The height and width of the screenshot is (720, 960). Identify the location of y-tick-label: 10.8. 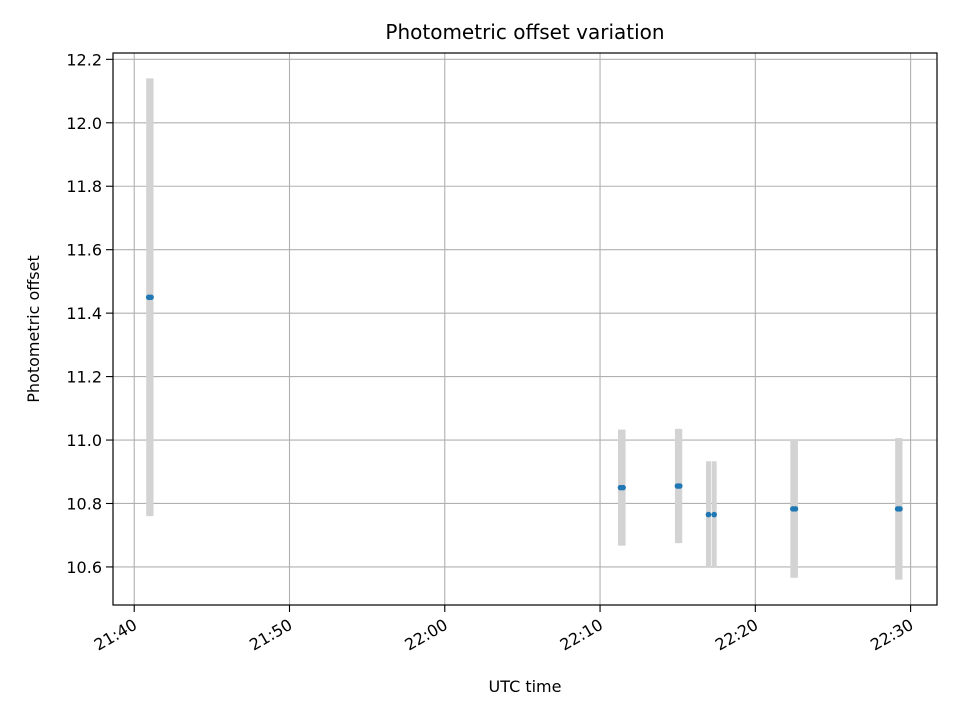
(84, 503).